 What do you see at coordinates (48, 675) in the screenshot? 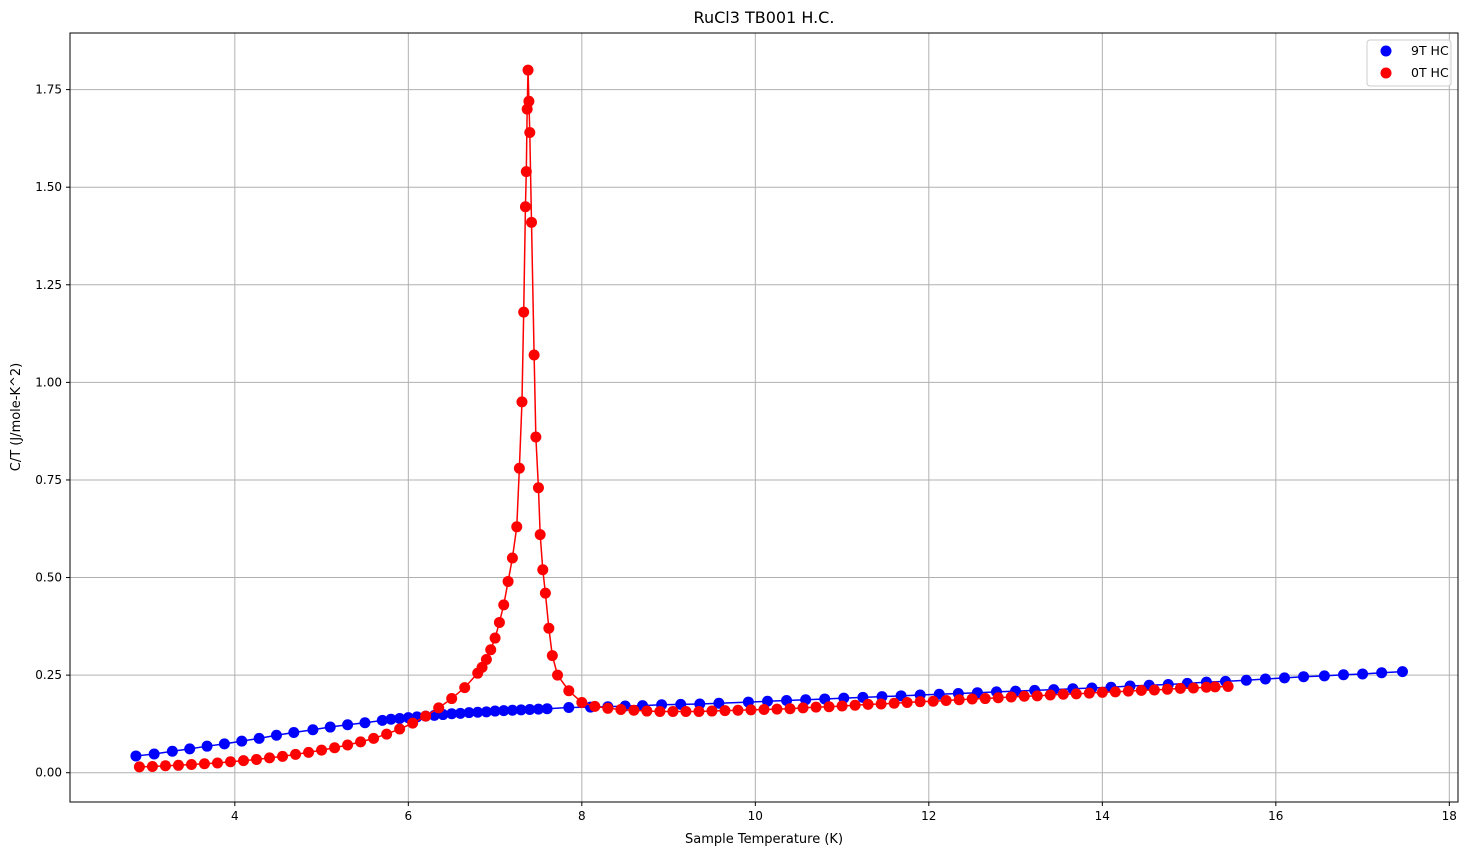
I see `y-tick-label: 0.25` at bounding box center [48, 675].